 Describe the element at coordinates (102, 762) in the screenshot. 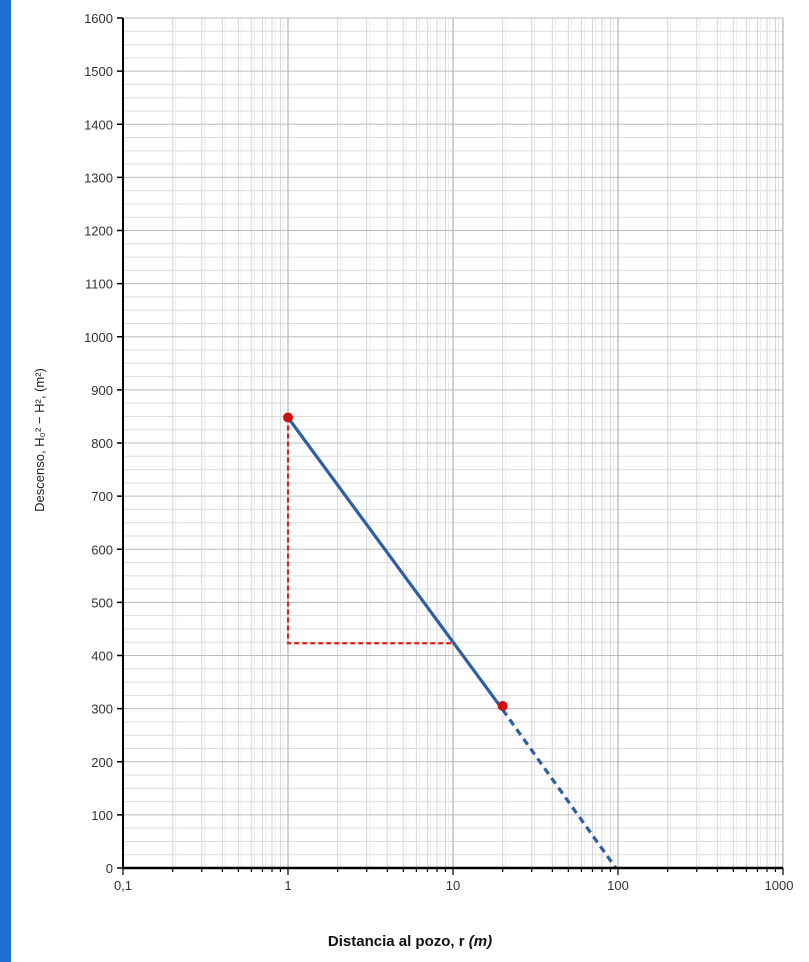

I see `y-tick-label: 200` at that location.